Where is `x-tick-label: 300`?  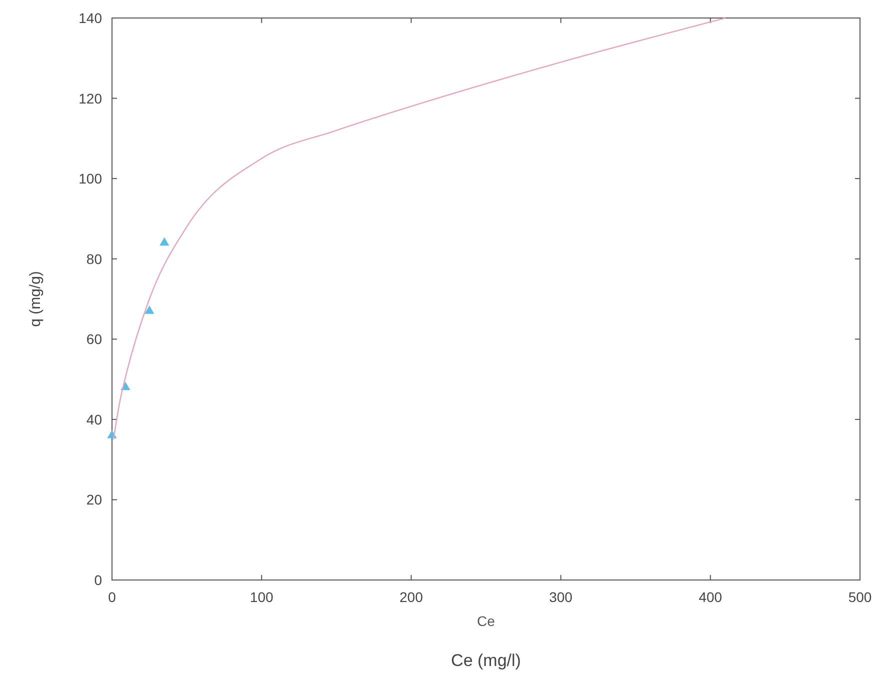
x-tick-label: 300 is located at coordinates (561, 597).